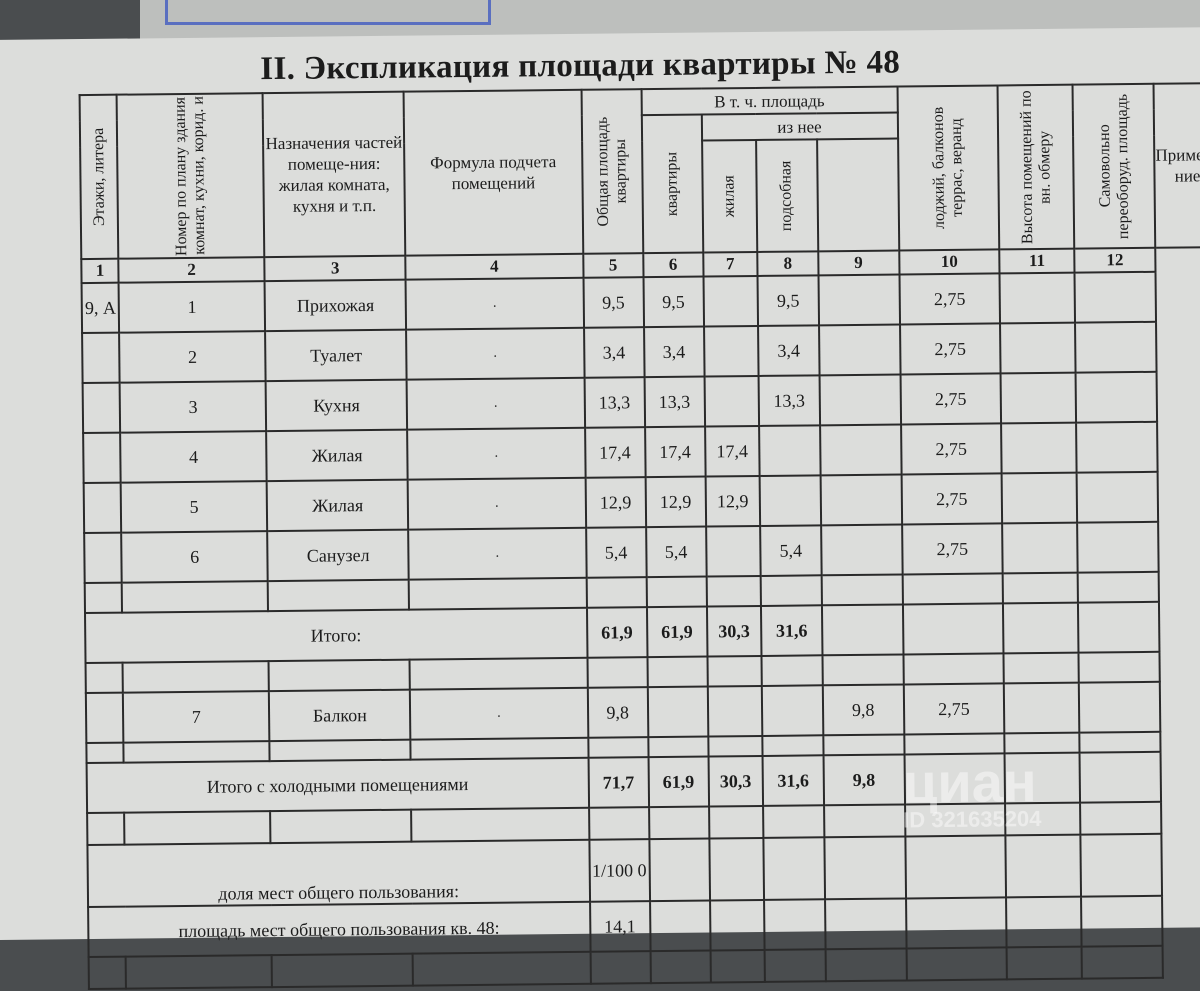  Describe the element at coordinates (1115, 260) in the screenshot. I see `column-number: 12` at that location.